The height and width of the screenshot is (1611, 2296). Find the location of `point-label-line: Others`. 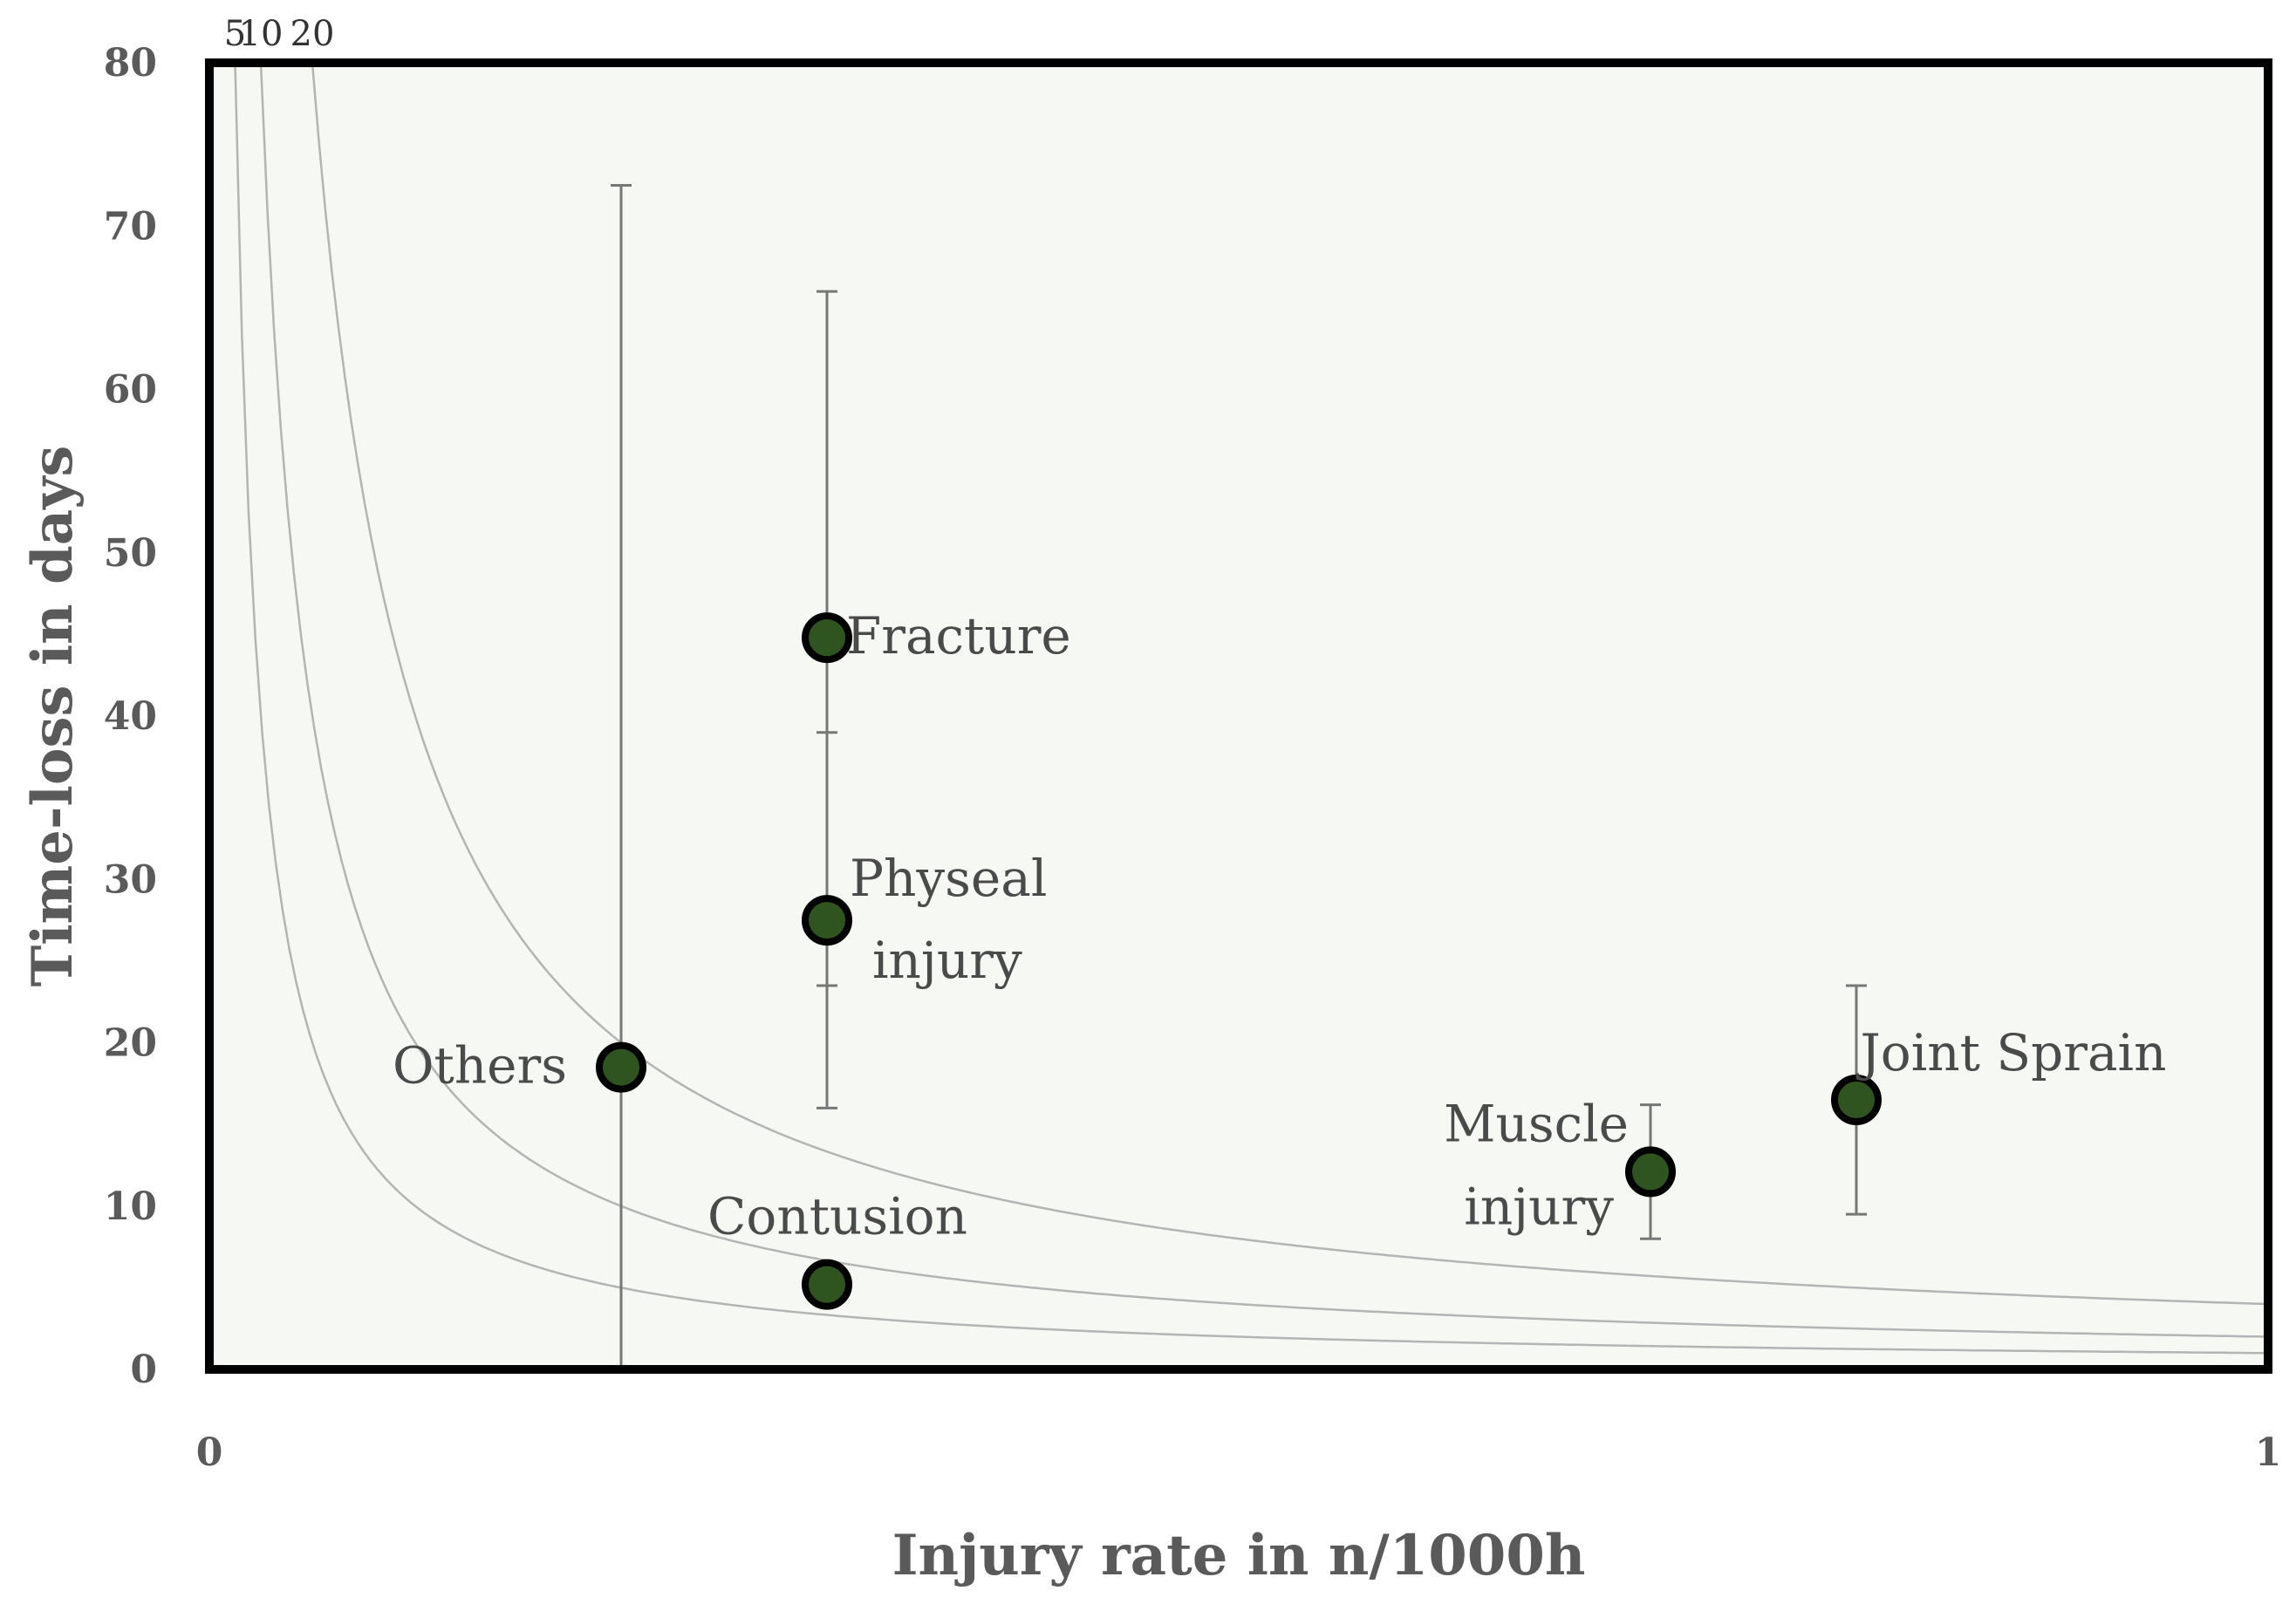

point-label-line: Others is located at coordinates (480, 1066).